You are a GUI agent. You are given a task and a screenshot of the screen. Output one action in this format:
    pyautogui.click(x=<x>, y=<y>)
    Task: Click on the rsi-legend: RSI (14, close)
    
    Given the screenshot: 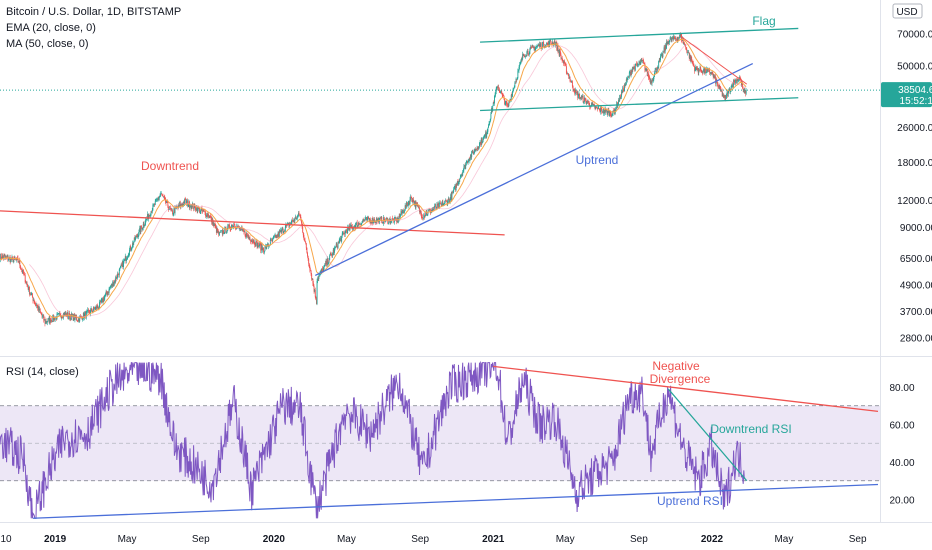 What is the action you would take?
    pyautogui.click(x=42, y=372)
    